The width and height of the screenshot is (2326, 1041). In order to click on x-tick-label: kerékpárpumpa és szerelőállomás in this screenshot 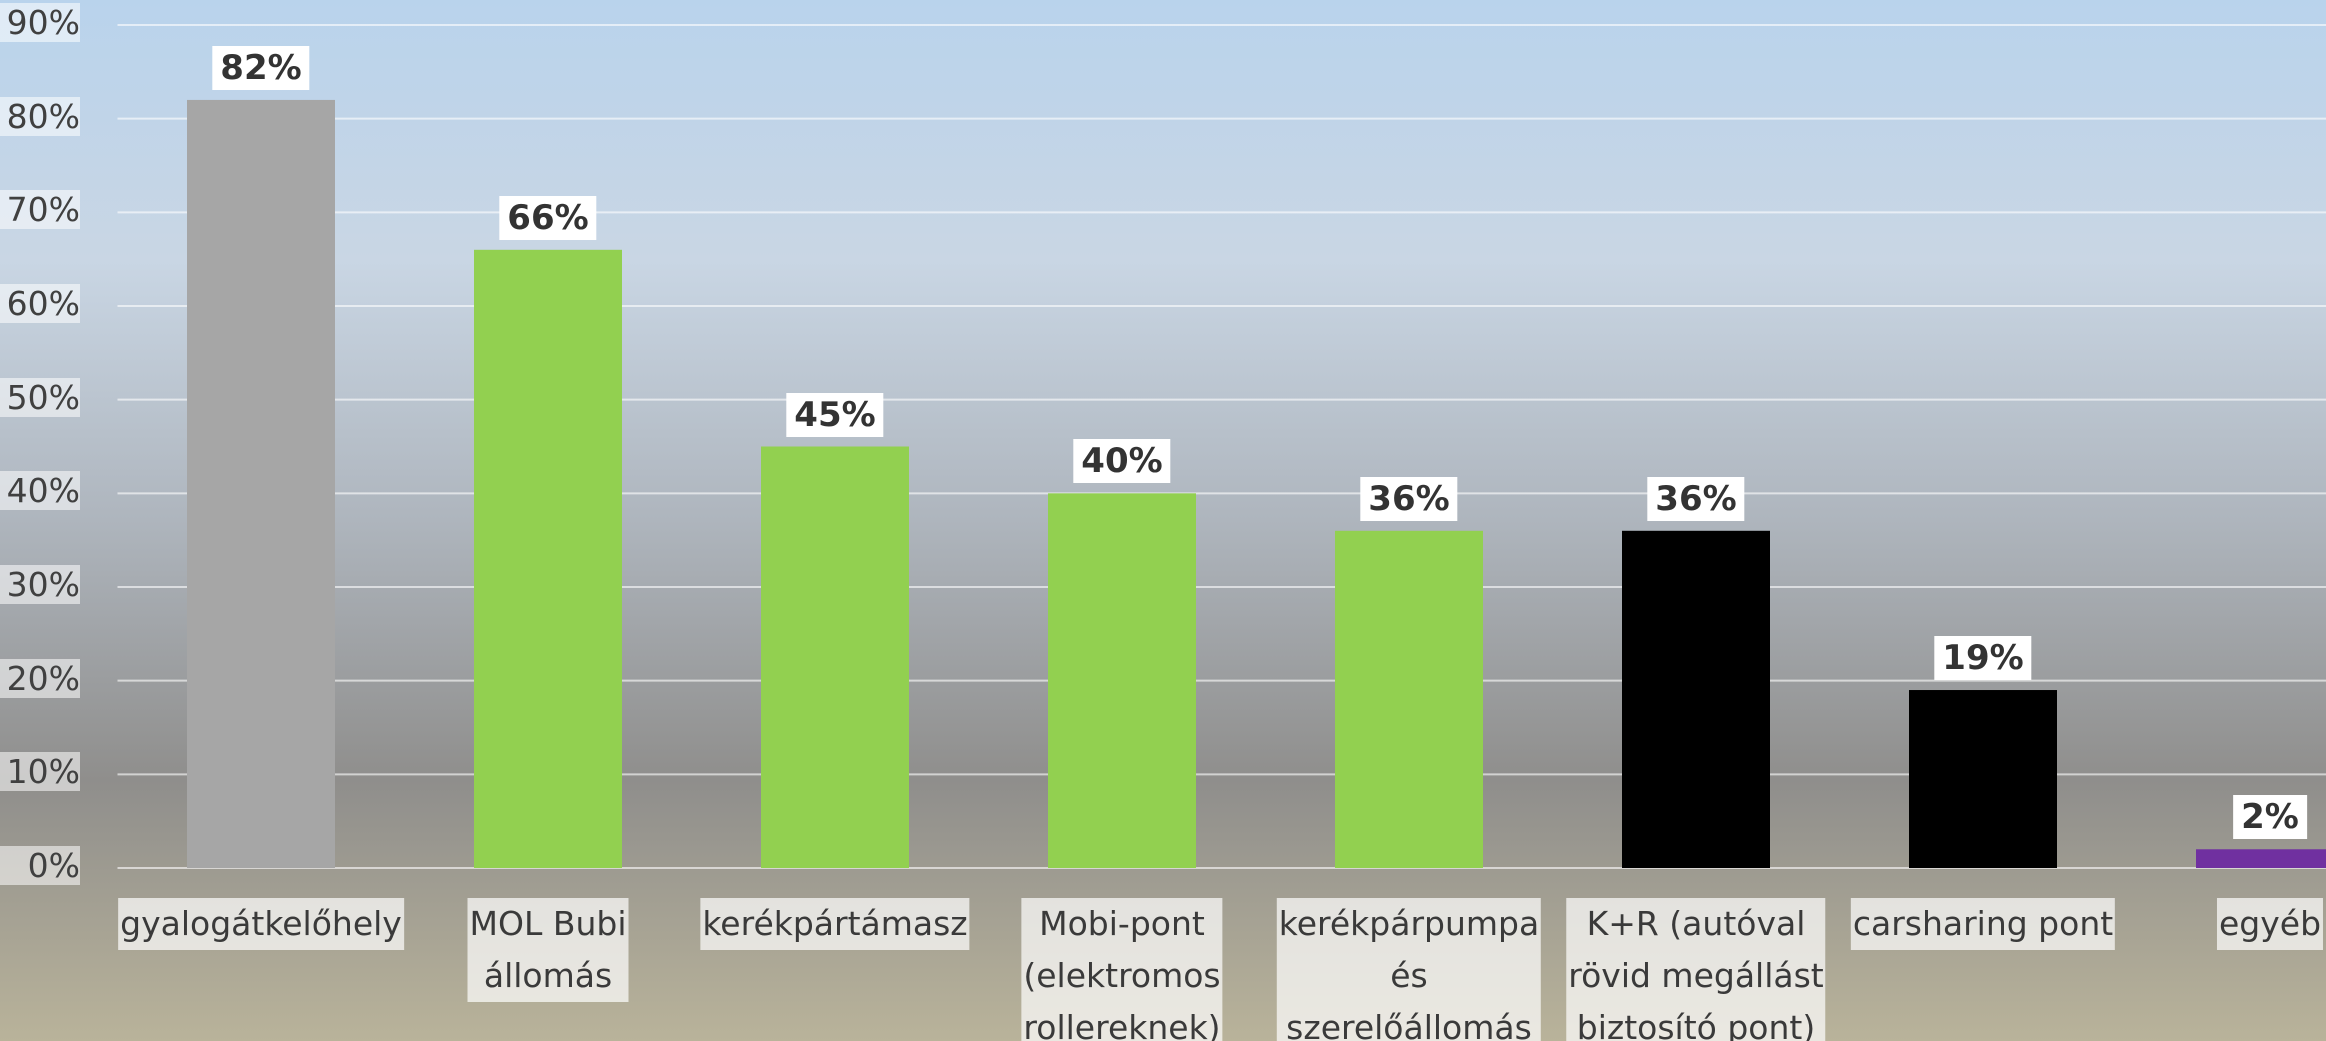, I will do `click(1409, 969)`.